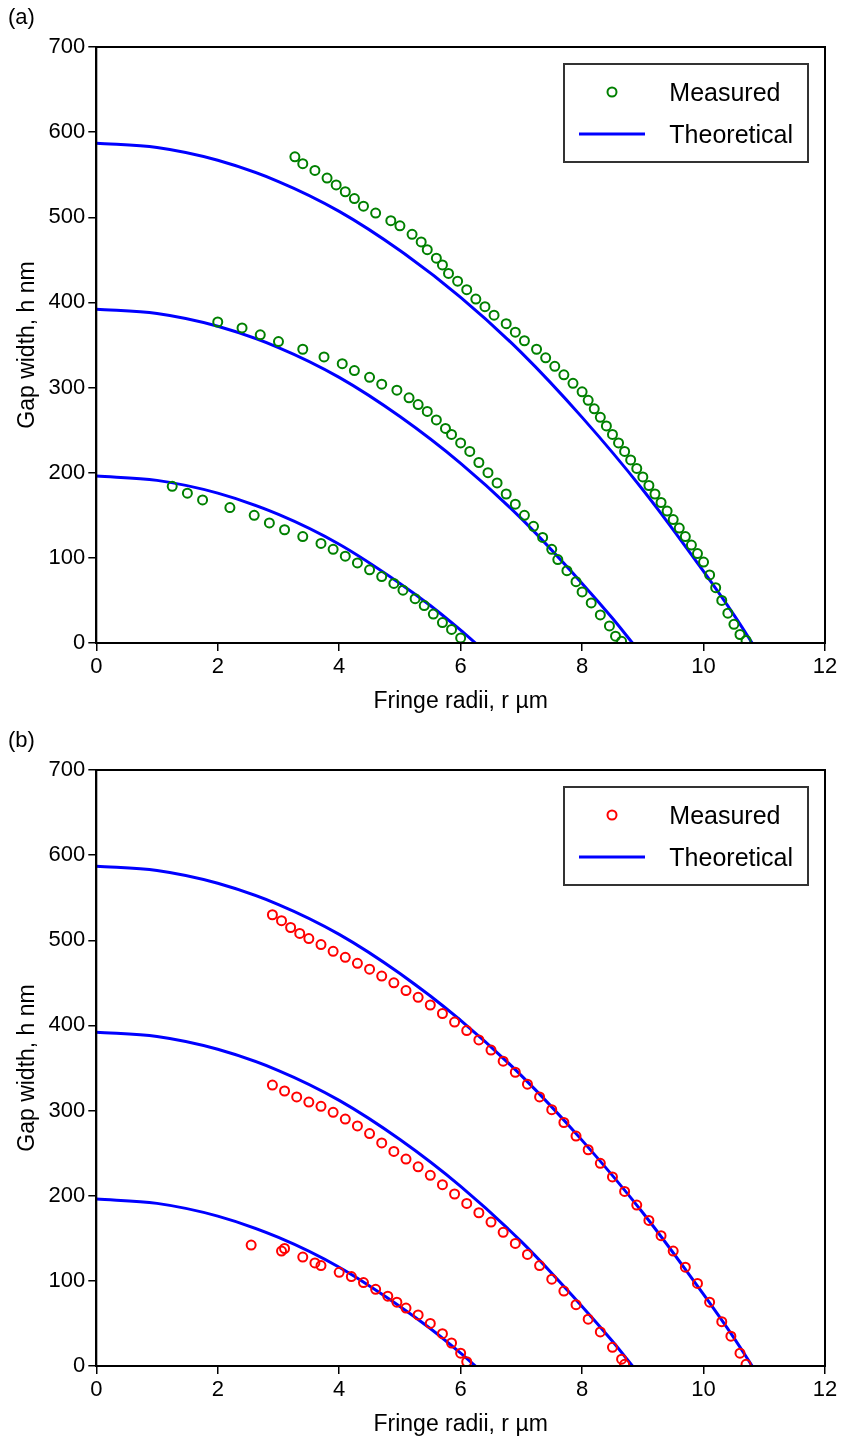 This screenshot has height=1446, width=847. I want to click on chart-title: (b), so click(21, 740).